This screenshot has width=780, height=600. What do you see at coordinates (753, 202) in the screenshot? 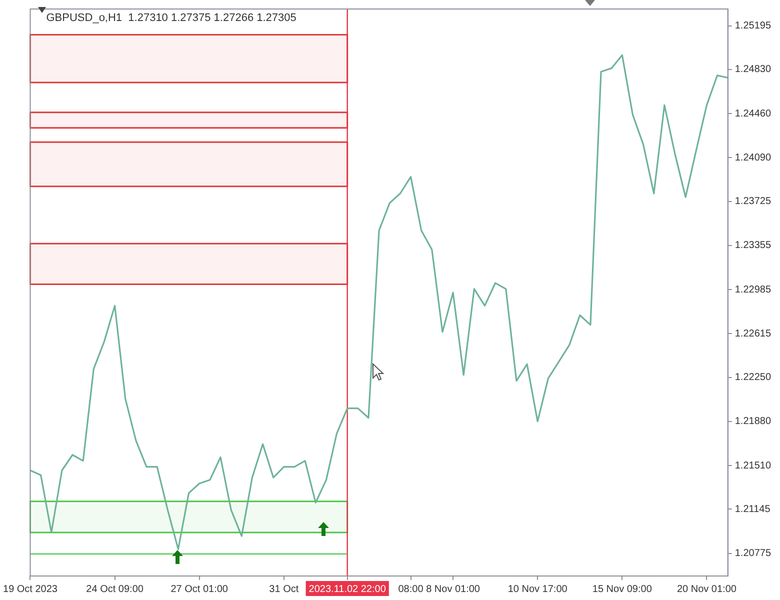
I see `y-tick-label: 1.23725` at bounding box center [753, 202].